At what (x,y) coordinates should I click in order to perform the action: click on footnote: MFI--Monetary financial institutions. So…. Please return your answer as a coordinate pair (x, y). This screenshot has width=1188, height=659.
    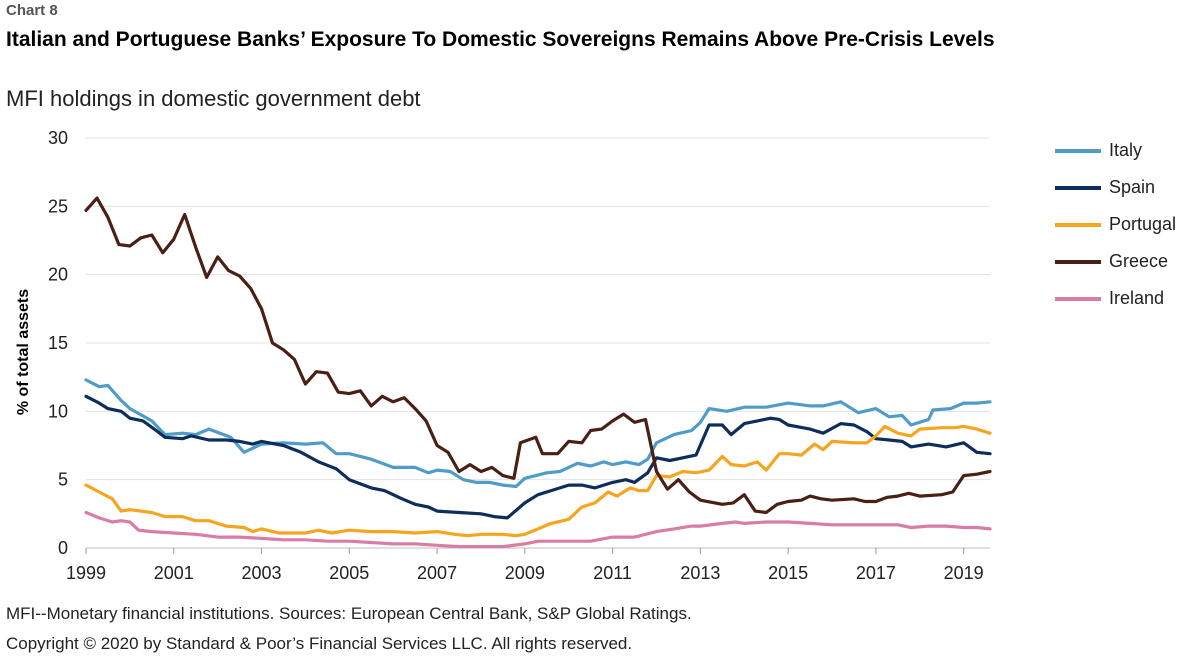
    Looking at the image, I should click on (349, 613).